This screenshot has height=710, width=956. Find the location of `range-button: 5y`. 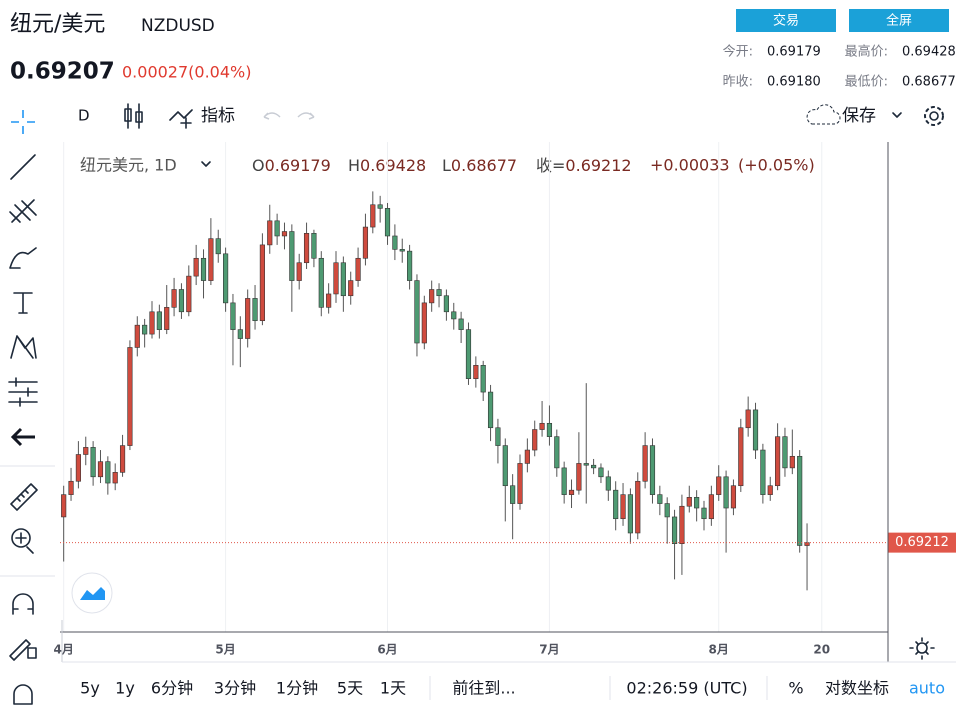

range-button: 5y is located at coordinates (90, 688).